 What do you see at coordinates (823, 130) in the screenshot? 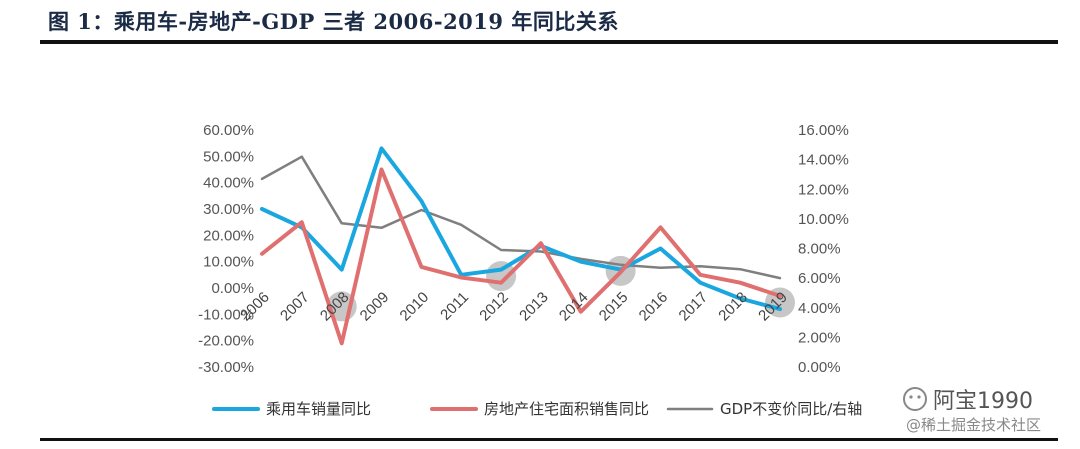
I see `right-axis-tick: 16.00%` at bounding box center [823, 130].